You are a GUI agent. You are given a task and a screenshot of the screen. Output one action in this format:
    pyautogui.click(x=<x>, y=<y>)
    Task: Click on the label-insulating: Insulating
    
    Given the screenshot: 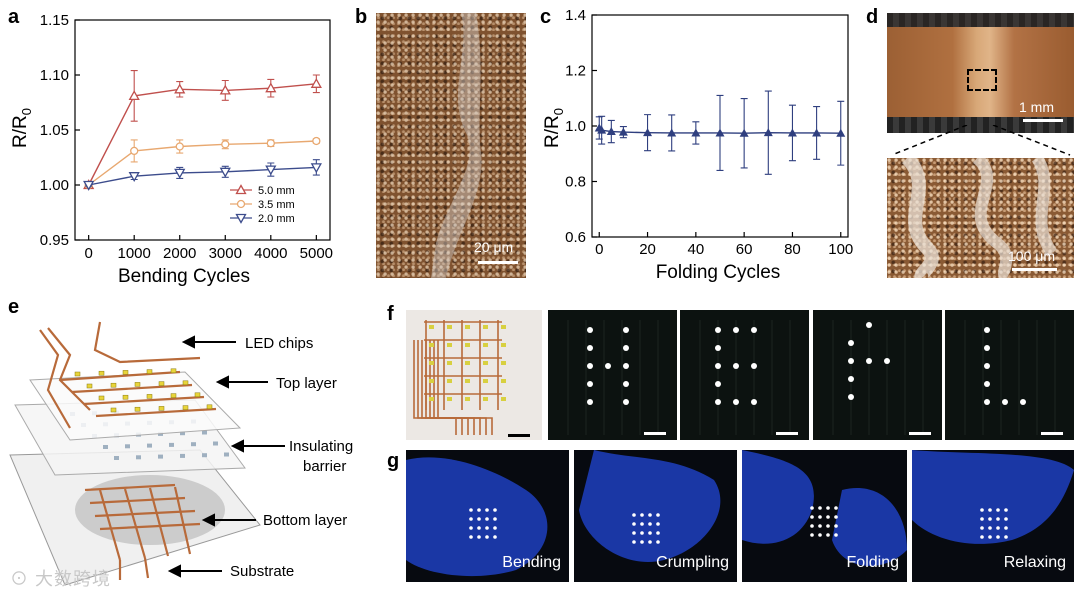 What is the action you would take?
    pyautogui.click(x=321, y=446)
    